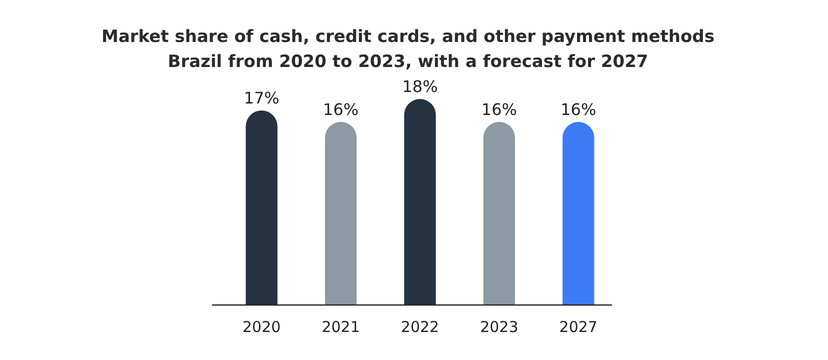  Describe the element at coordinates (499, 327) in the screenshot. I see `x-tick-label: 2023` at that location.